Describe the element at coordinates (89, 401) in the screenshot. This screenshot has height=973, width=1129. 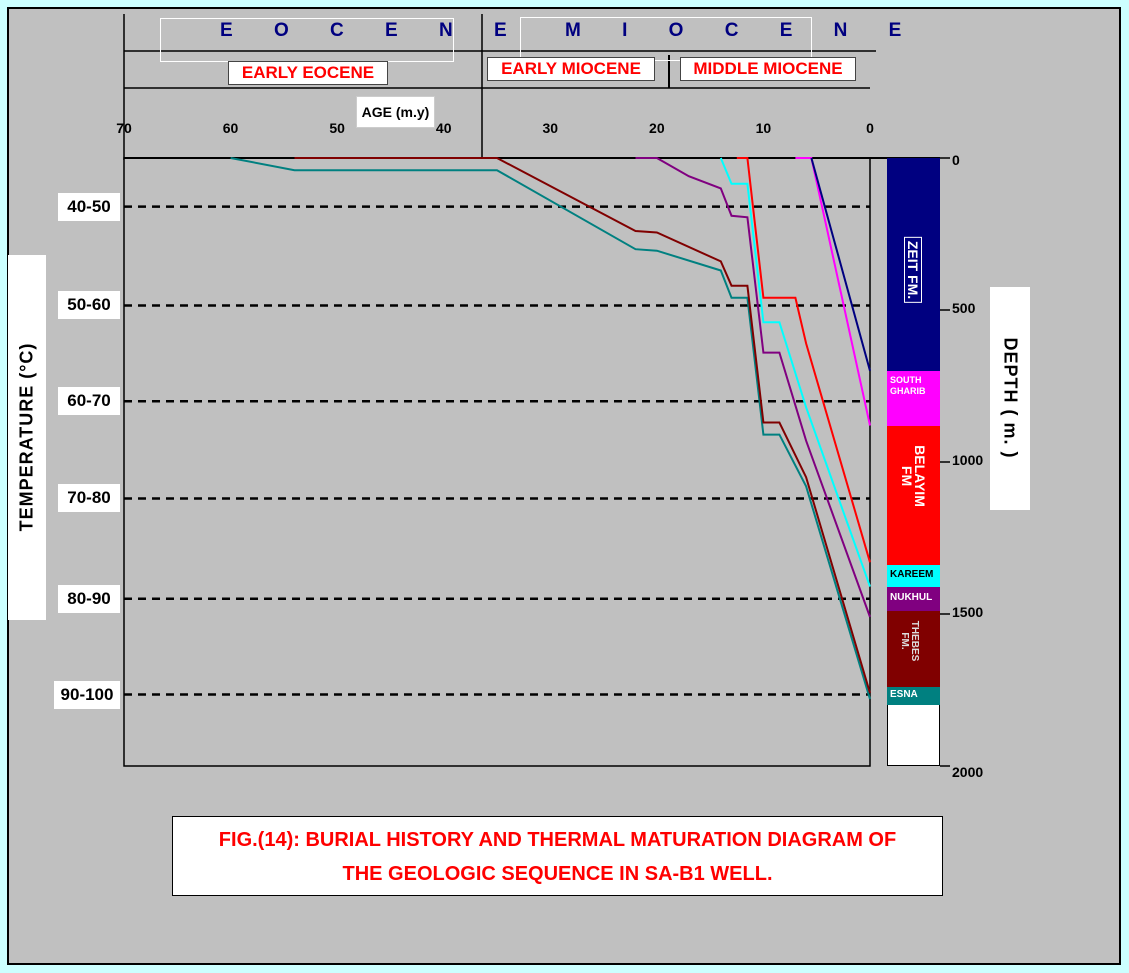
I see `isotherm-label: 60-70` at that location.